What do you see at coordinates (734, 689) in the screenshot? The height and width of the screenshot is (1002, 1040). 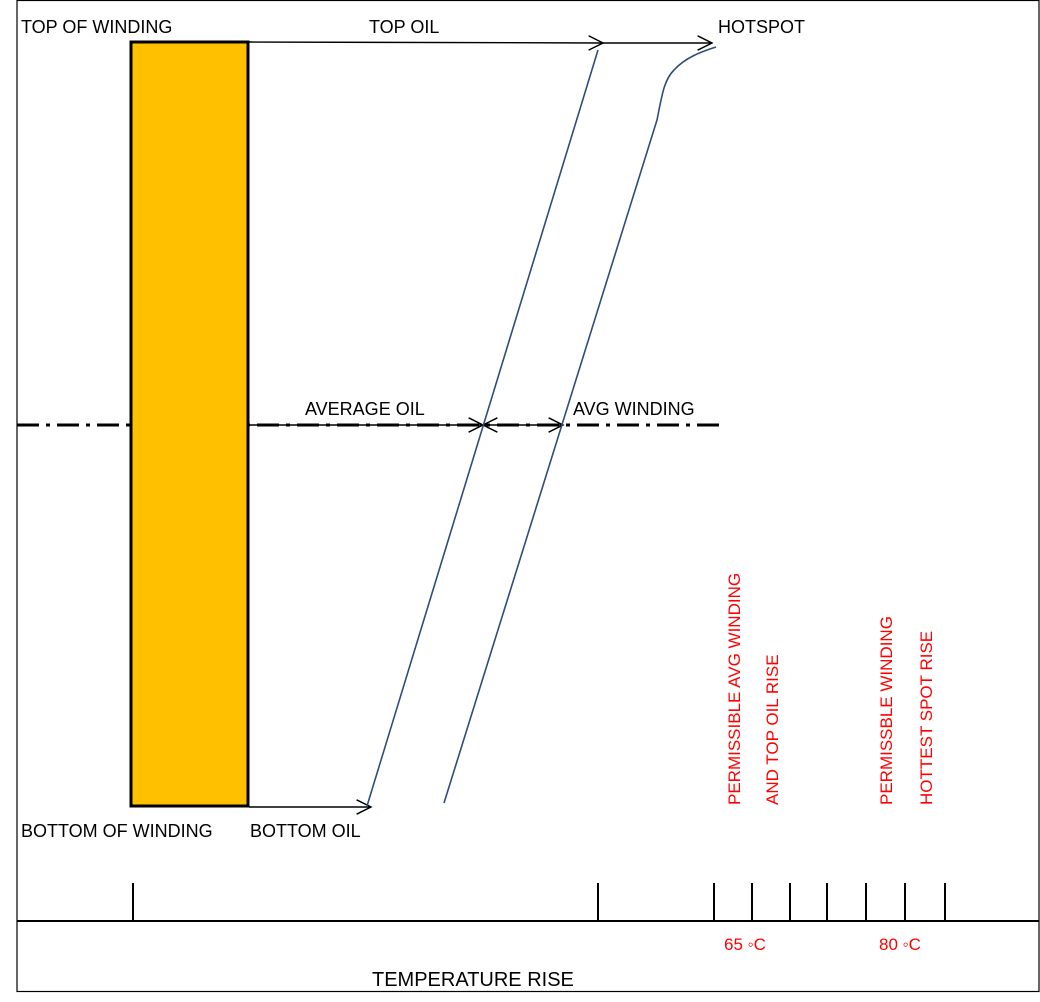 I see `permissible-avg-winding-label: PERMISSIBLE AVG WINDING` at bounding box center [734, 689].